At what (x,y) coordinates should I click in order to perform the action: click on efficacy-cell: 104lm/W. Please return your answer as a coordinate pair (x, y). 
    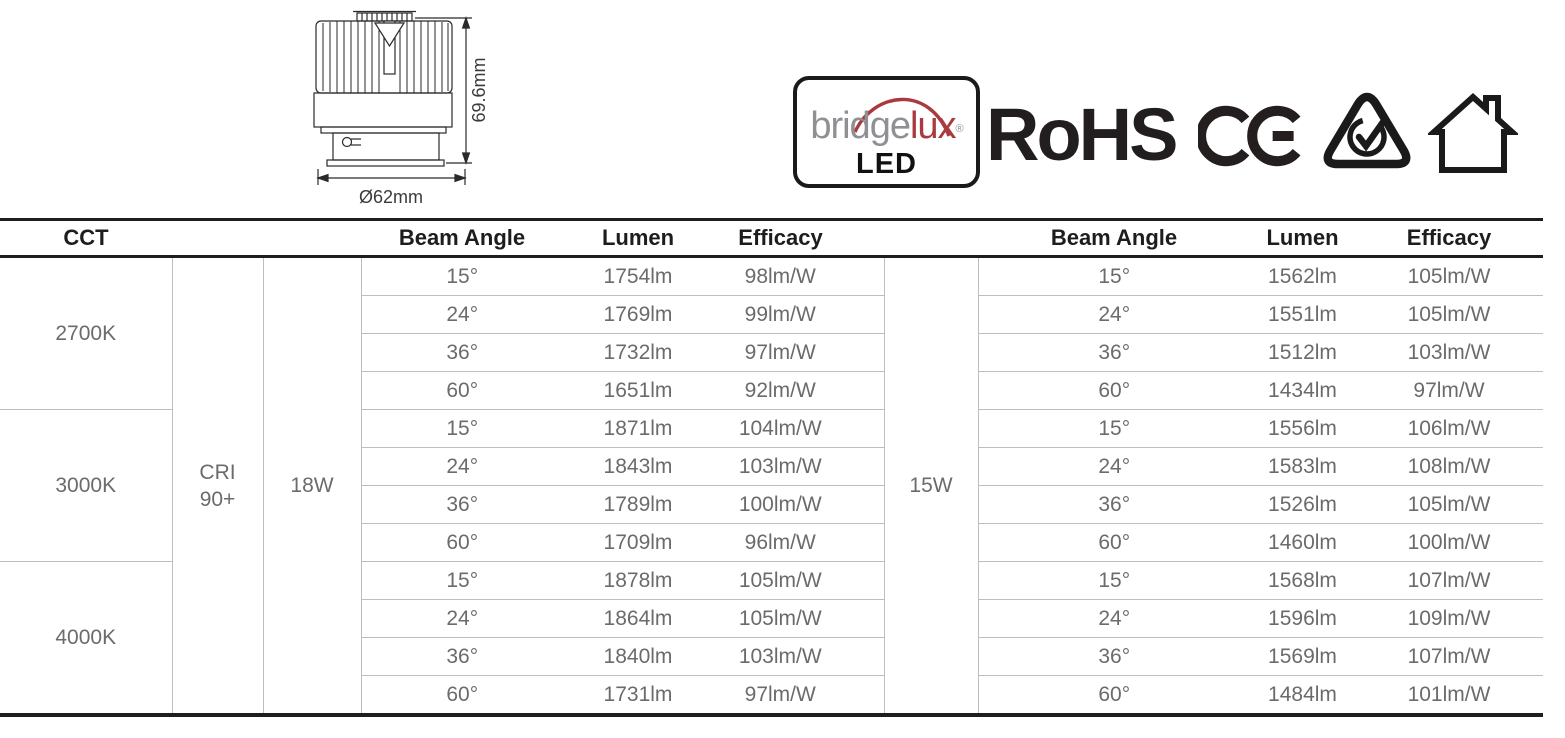
    Looking at the image, I should click on (798, 428).